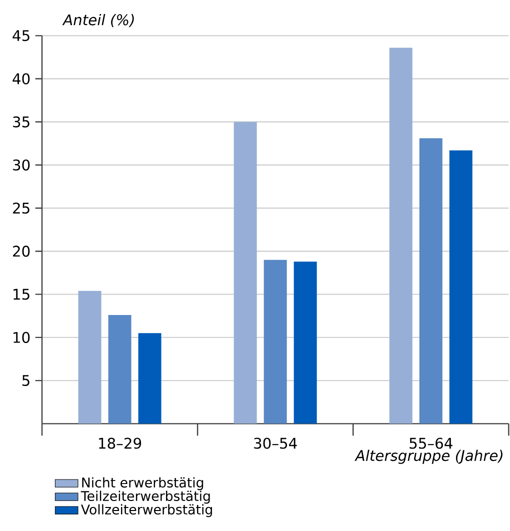 The width and height of the screenshot is (510, 531). Describe the element at coordinates (21, 208) in the screenshot. I see `y-tick-label: 25` at that location.